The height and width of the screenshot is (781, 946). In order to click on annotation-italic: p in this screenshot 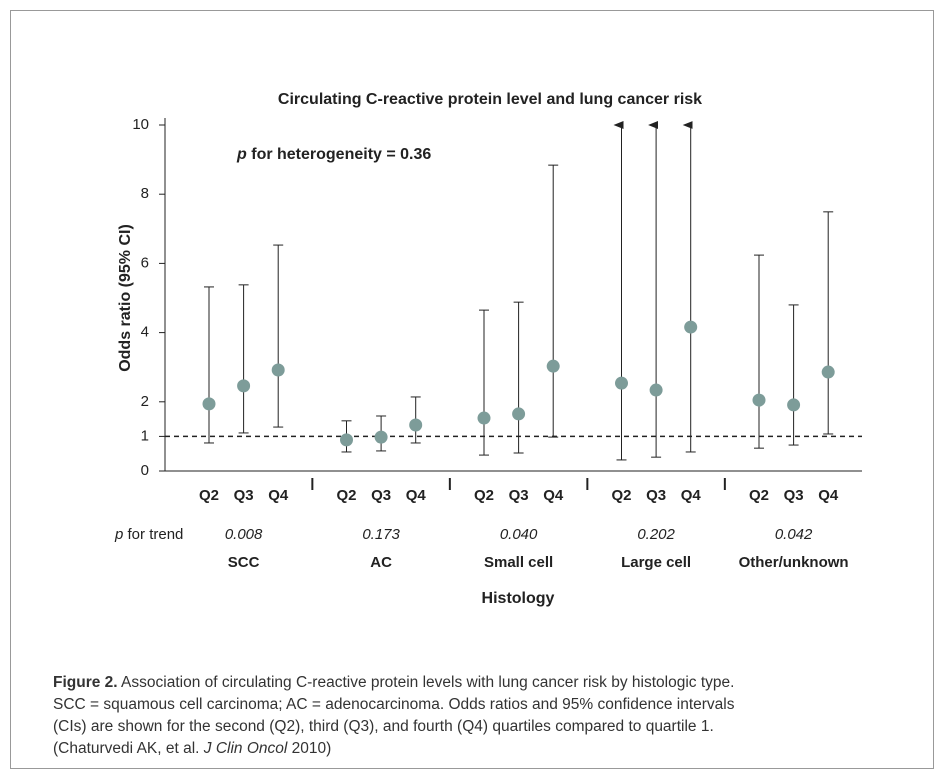, I will do `click(241, 154)`.